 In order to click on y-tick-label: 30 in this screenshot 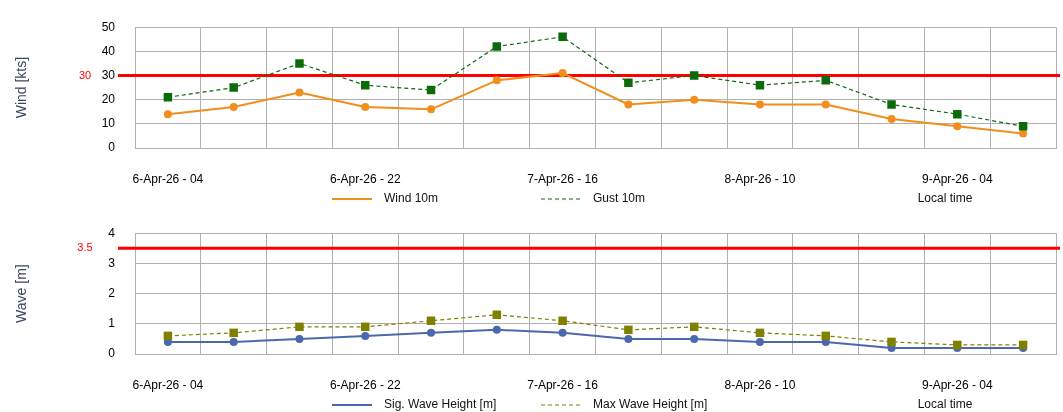, I will do `click(108, 74)`.